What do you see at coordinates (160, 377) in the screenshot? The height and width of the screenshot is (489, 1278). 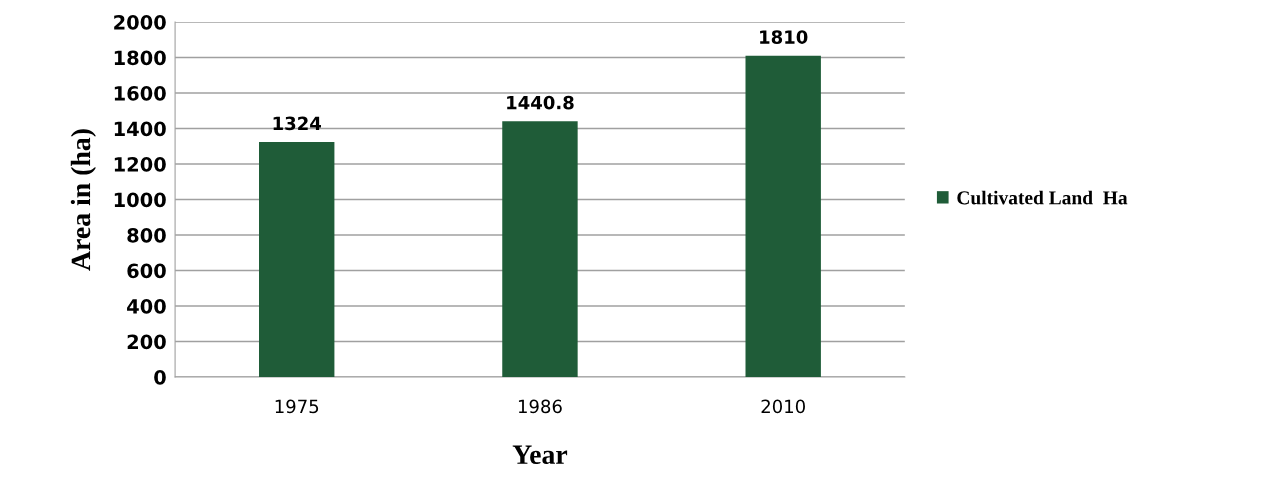 I see `y-tick-label: 0` at bounding box center [160, 377].